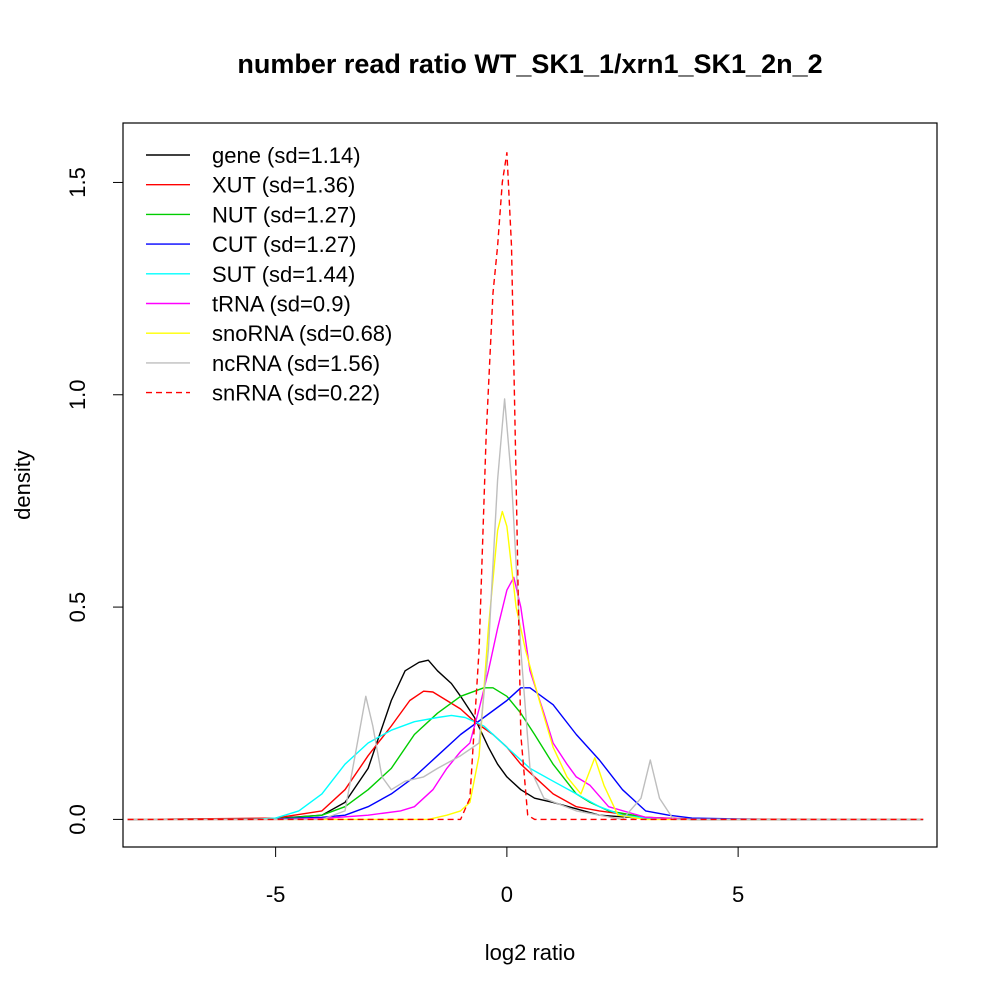 The width and height of the screenshot is (1000, 1000). What do you see at coordinates (296, 393) in the screenshot?
I see `legend-label-8: snRNA (sd=0.22)` at bounding box center [296, 393].